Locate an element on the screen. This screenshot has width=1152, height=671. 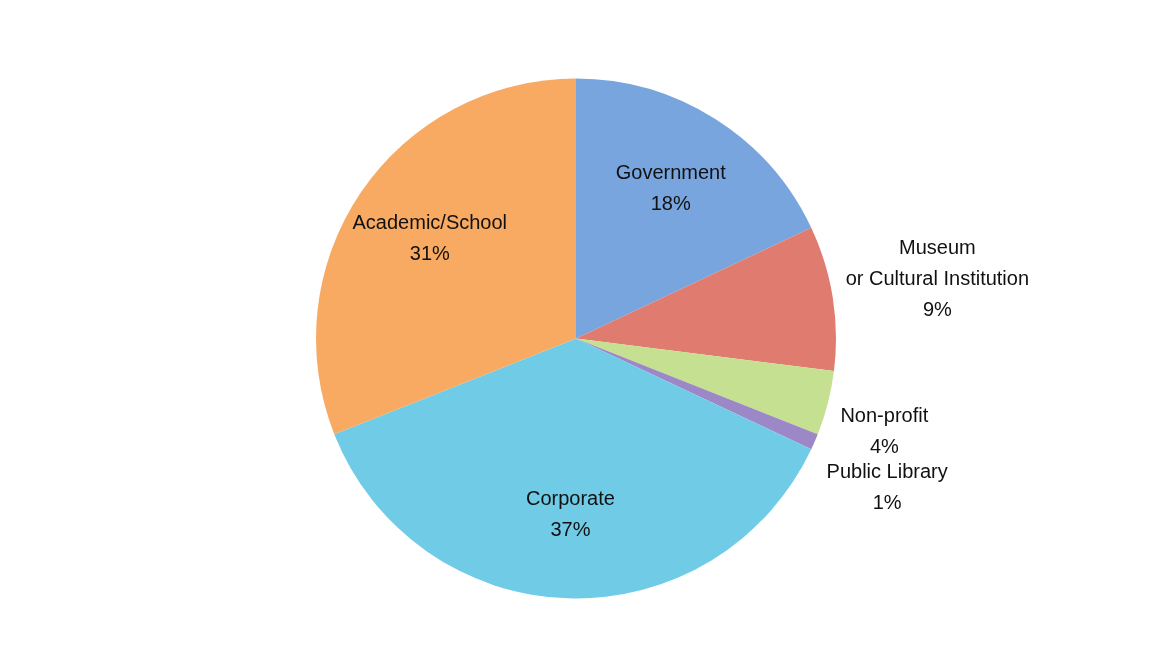
slice-label: Museum or Cultural Institution is located at coordinates (937, 263).